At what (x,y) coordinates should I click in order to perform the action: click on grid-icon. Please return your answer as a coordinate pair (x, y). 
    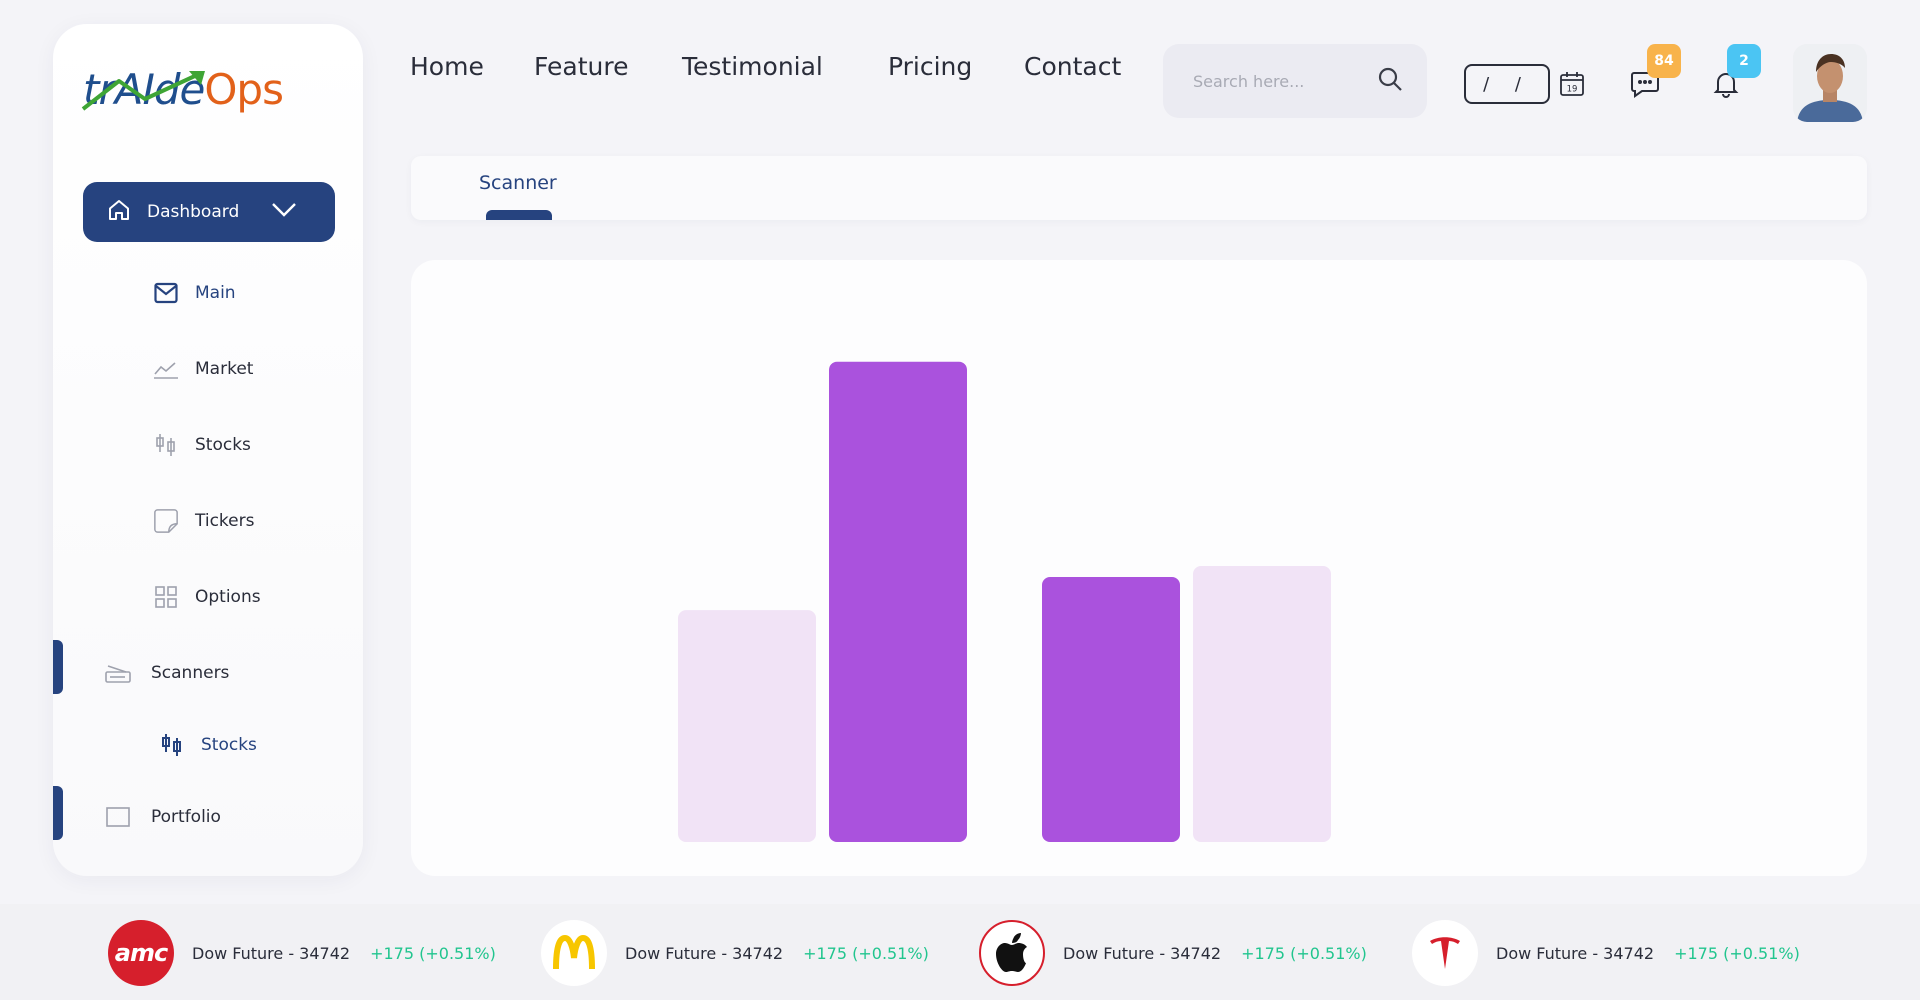
    Looking at the image, I should click on (166, 597).